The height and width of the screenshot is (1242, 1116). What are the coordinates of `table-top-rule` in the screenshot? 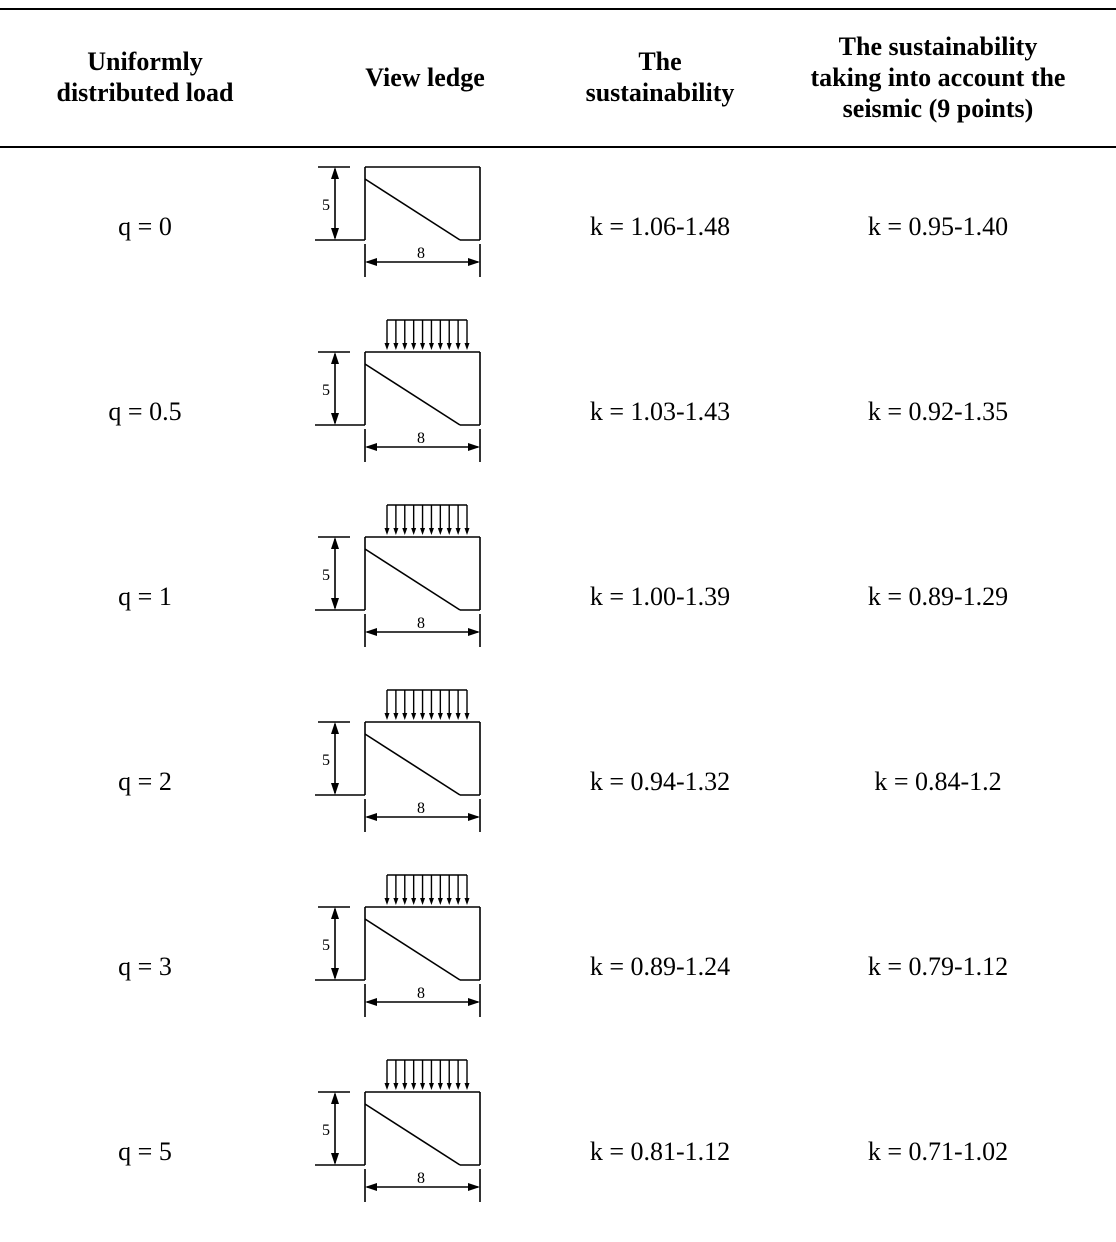 It's located at (558, 9).